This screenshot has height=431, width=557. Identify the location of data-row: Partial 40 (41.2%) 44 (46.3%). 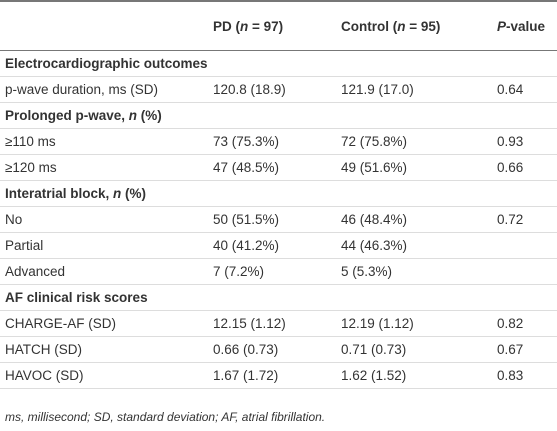
(278, 245).